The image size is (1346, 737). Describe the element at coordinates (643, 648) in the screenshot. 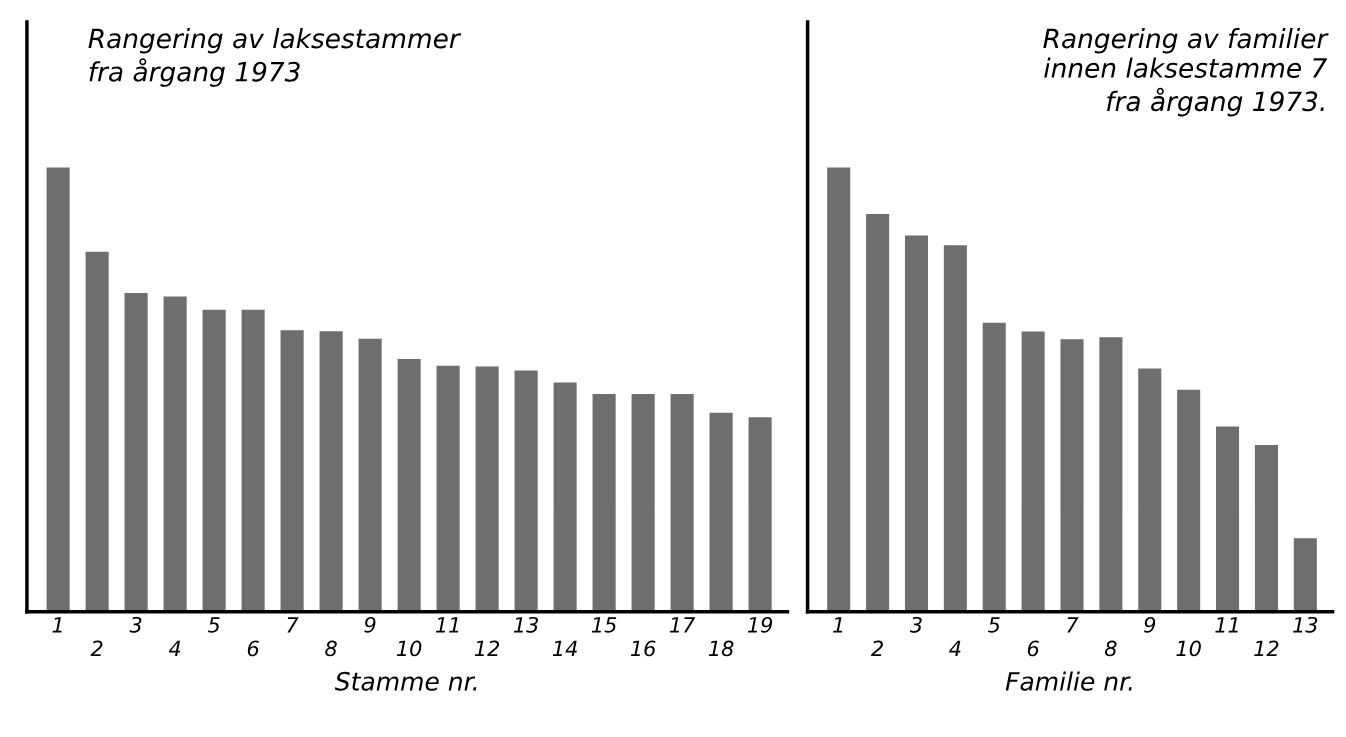

I see `x-tick-label: 16` at that location.